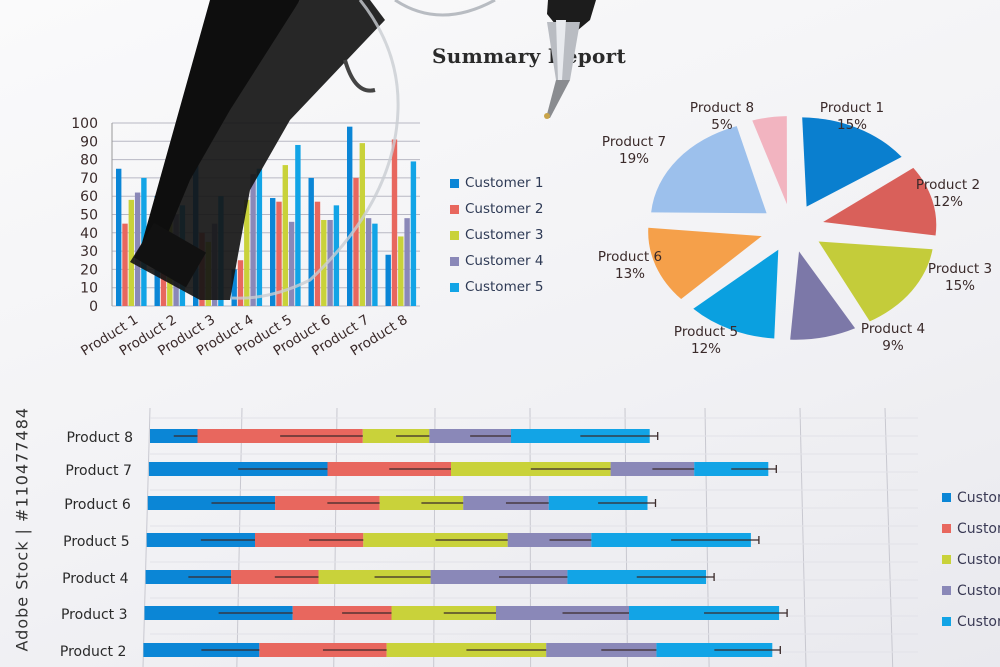 The image size is (1000, 667). I want to click on pen-icon, so click(570, 59).